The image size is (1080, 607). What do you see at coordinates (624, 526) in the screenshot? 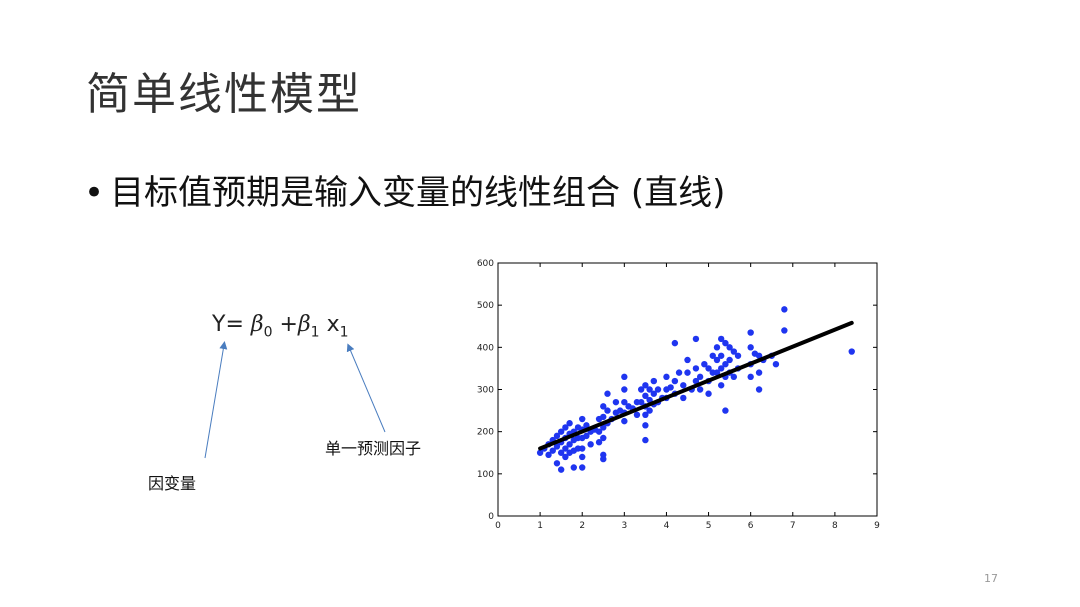
I see `x-tick-label: 3` at bounding box center [624, 526].